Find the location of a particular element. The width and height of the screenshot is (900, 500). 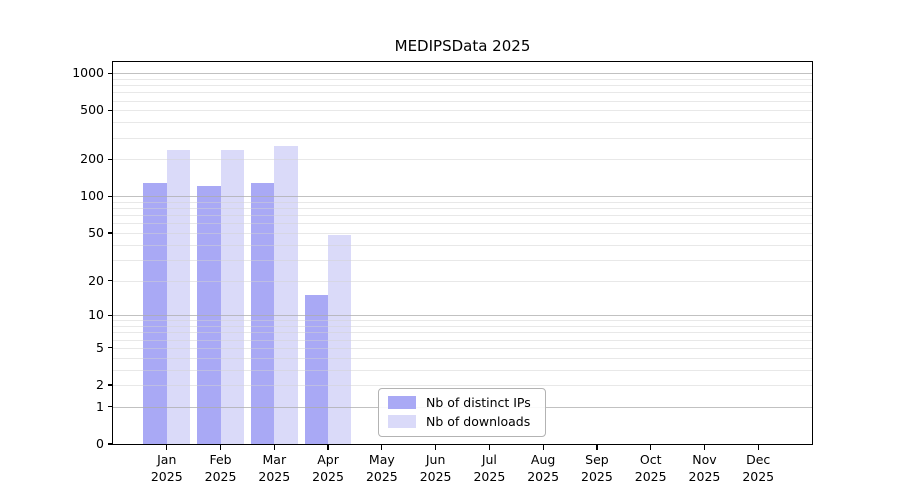

y-tick-label-200: 200 is located at coordinates (92, 159).